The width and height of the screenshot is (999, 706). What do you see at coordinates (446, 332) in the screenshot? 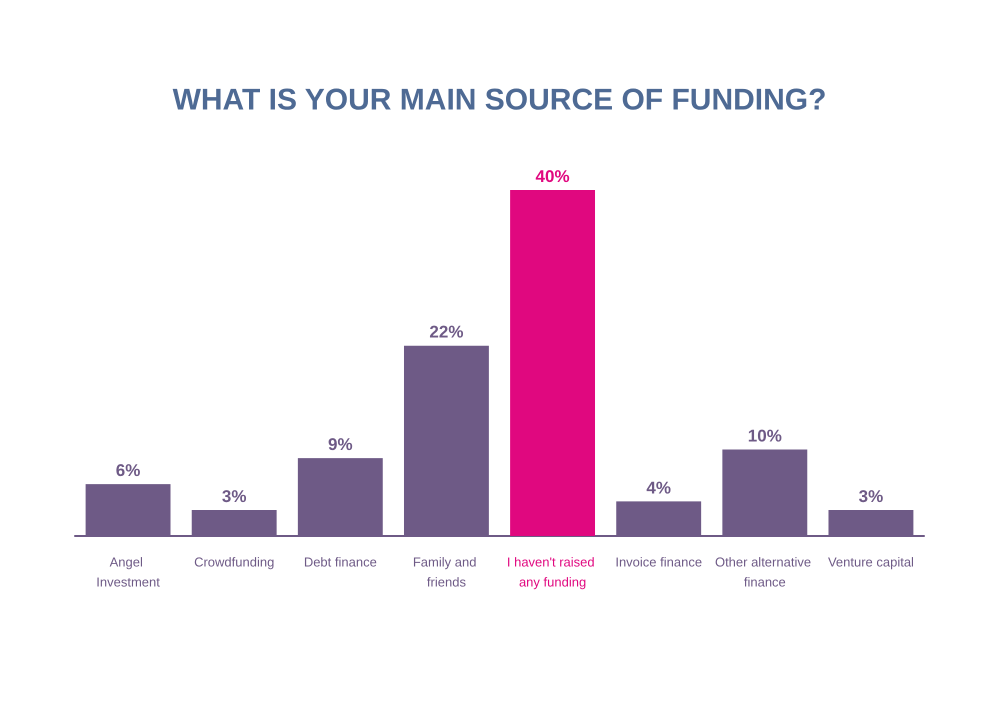
I see `data-label: 22%` at bounding box center [446, 332].